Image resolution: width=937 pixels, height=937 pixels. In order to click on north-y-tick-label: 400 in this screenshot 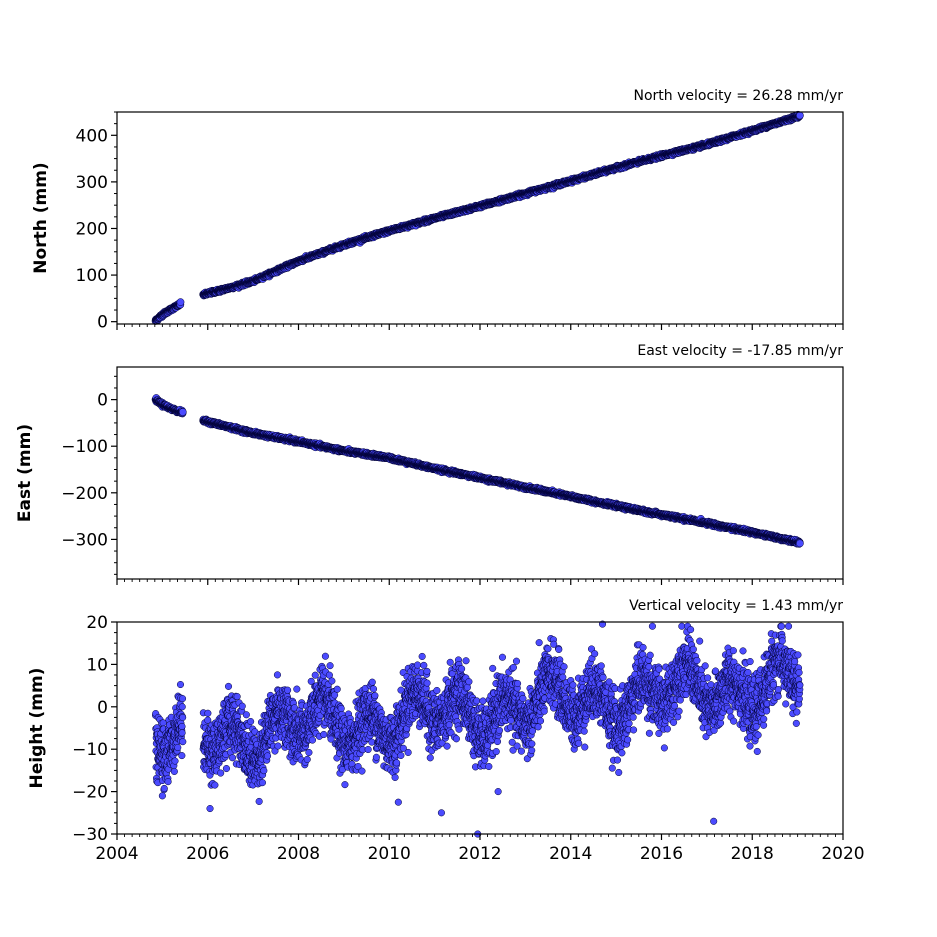, I will do `click(92, 136)`.